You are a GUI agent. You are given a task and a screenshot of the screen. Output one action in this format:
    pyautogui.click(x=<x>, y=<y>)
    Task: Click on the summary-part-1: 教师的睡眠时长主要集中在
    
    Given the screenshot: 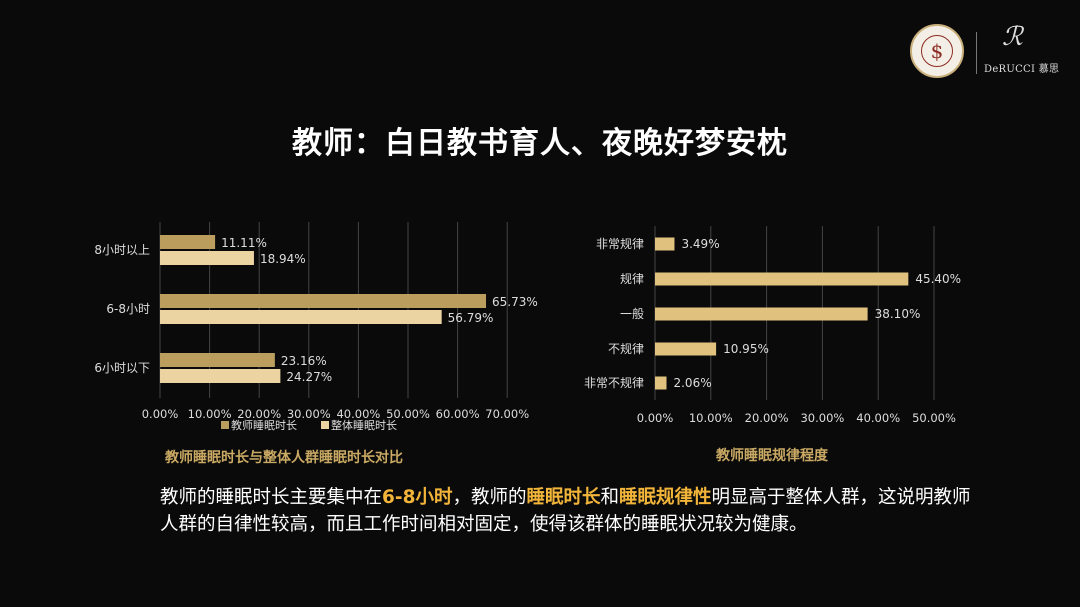 What is the action you would take?
    pyautogui.click(x=271, y=497)
    